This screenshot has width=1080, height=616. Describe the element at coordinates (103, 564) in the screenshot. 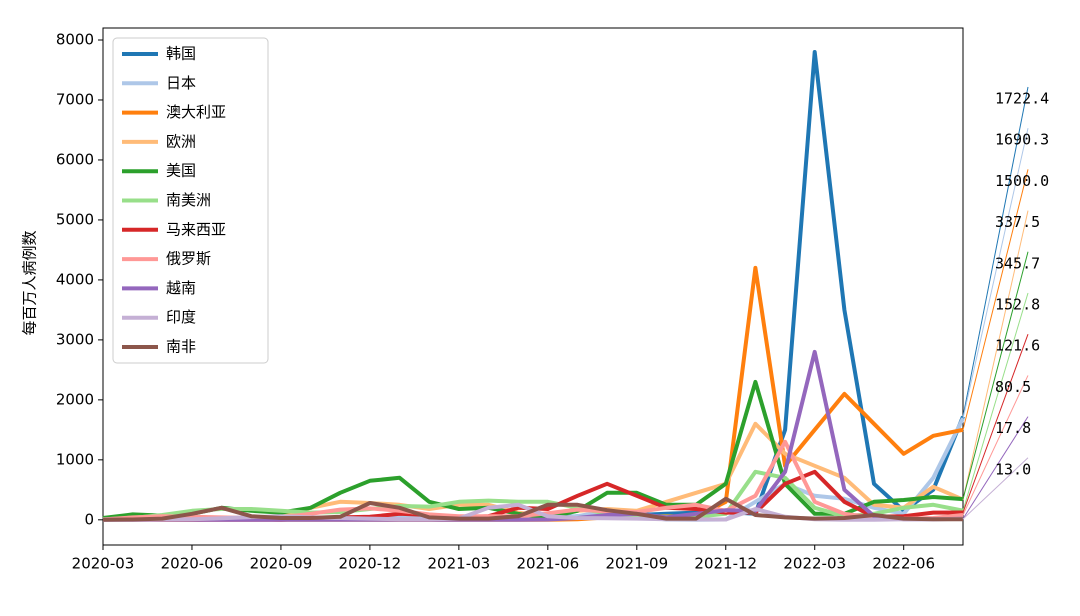

I see `x-tick-label: 2020-03` at that location.